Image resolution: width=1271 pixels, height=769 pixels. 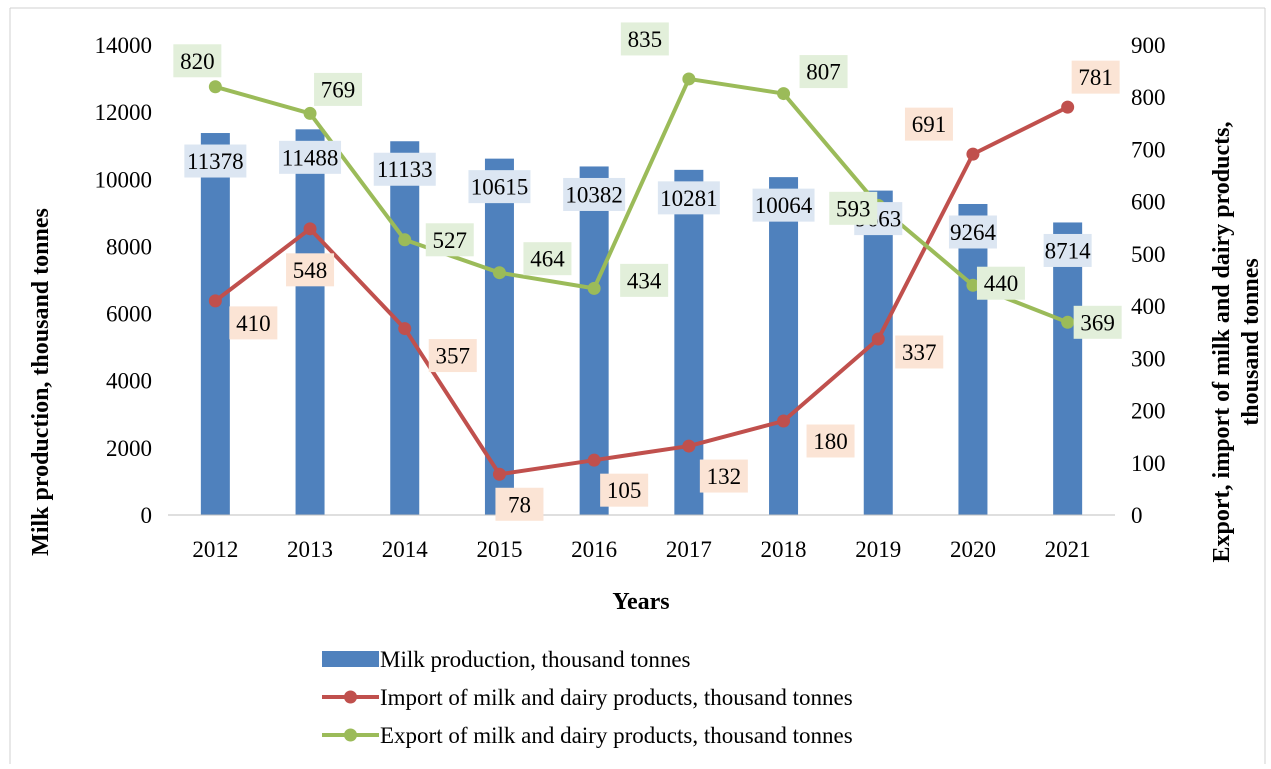 What do you see at coordinates (310, 113) in the screenshot?
I see `export-point-2013` at bounding box center [310, 113].